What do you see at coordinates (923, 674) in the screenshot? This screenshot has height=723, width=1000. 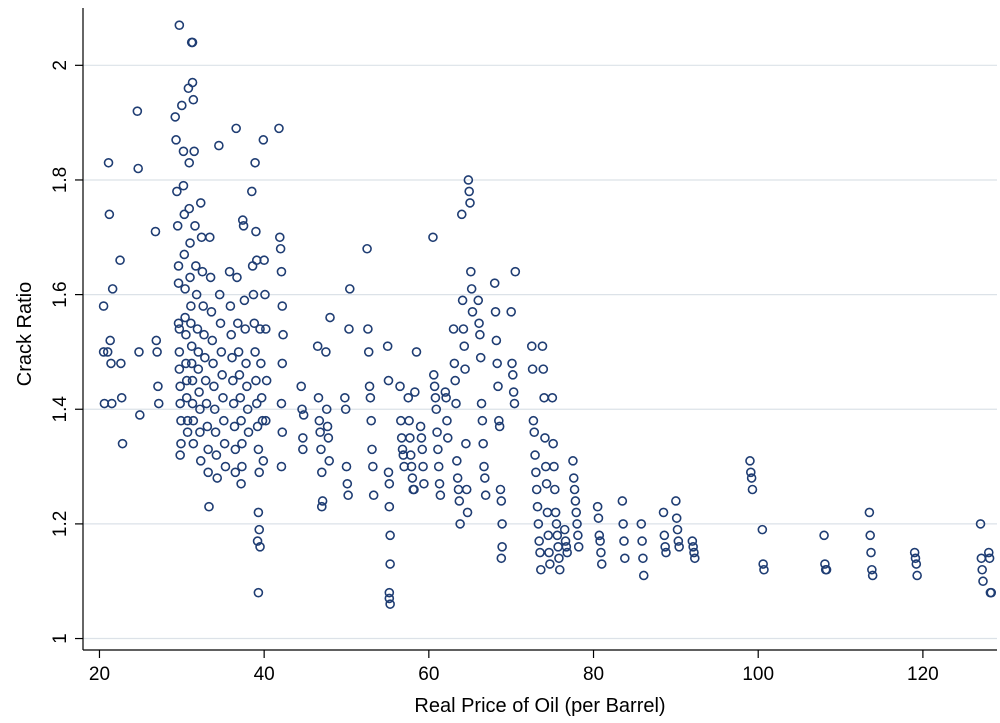 I see `x-tick-label-5: 120` at bounding box center [923, 674].